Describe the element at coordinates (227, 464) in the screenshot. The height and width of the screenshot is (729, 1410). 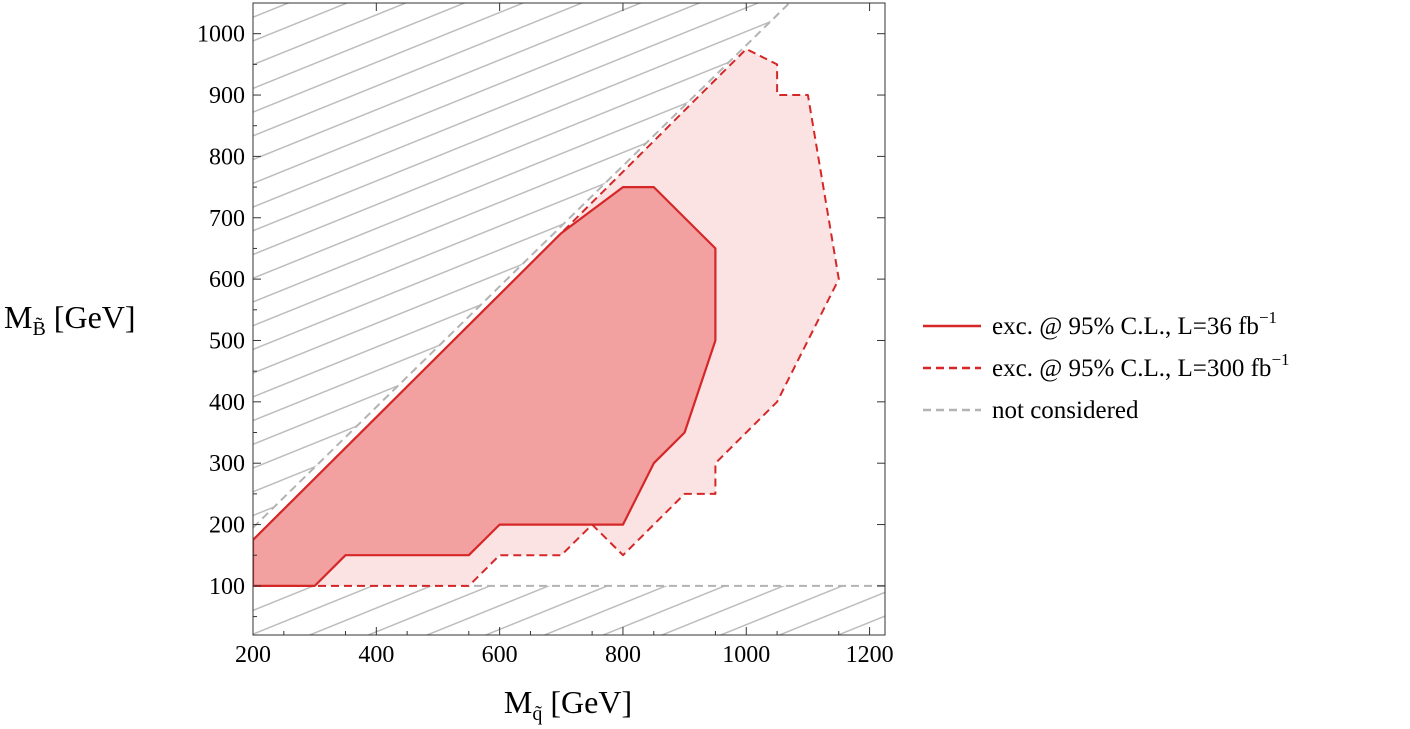
I see `y-tick-label: 300` at that location.